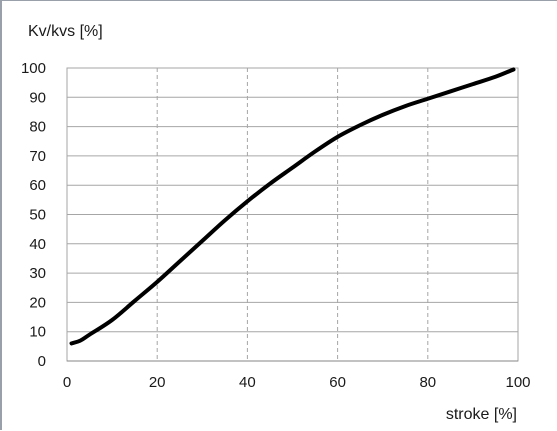 This screenshot has height=431, width=557. What do you see at coordinates (33, 68) in the screenshot?
I see `y-tick-label: 100` at bounding box center [33, 68].